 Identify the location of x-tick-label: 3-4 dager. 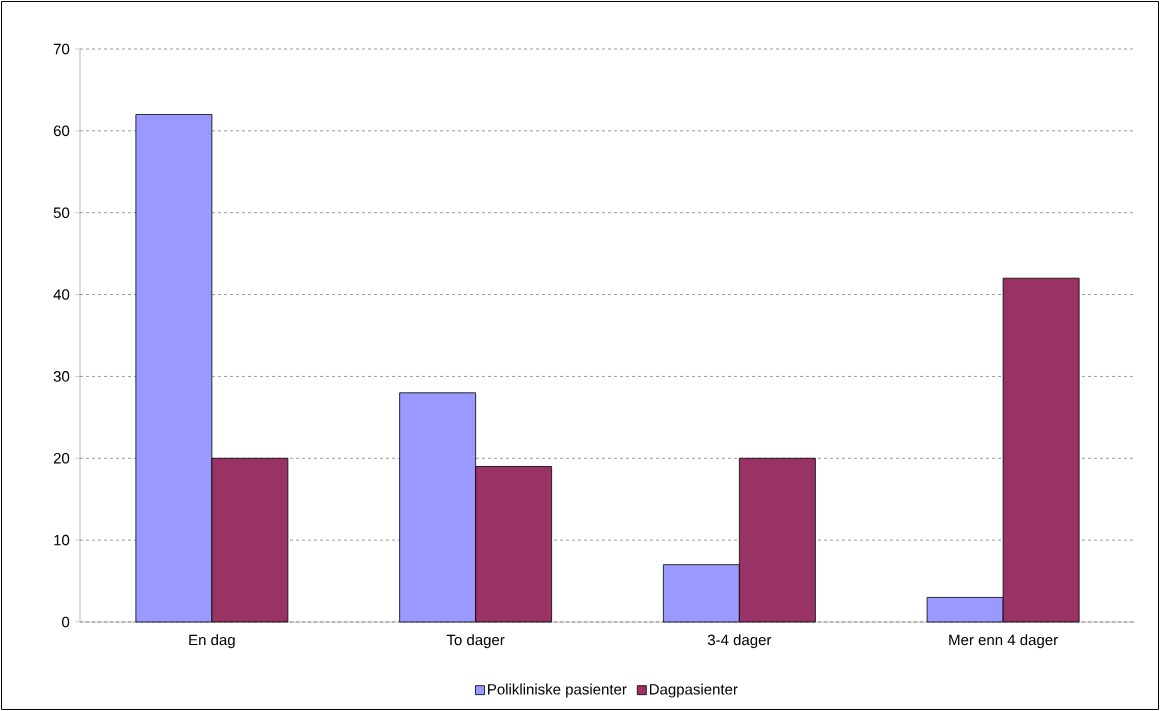
(739, 641).